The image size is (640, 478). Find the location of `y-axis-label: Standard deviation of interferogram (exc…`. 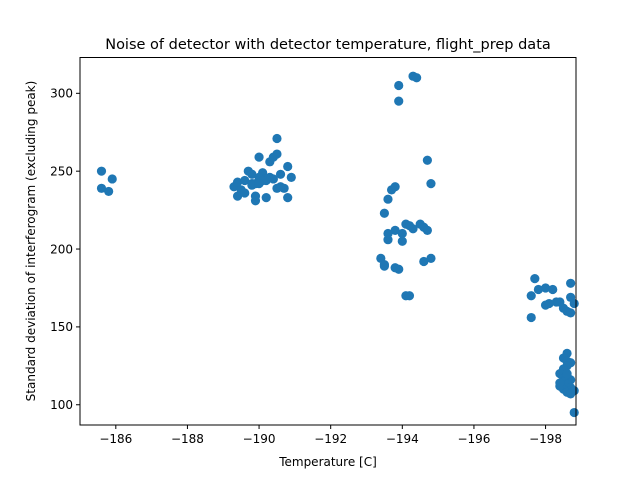

y-axis-label: Standard deviation of interferogram (exc… is located at coordinates (31, 241).